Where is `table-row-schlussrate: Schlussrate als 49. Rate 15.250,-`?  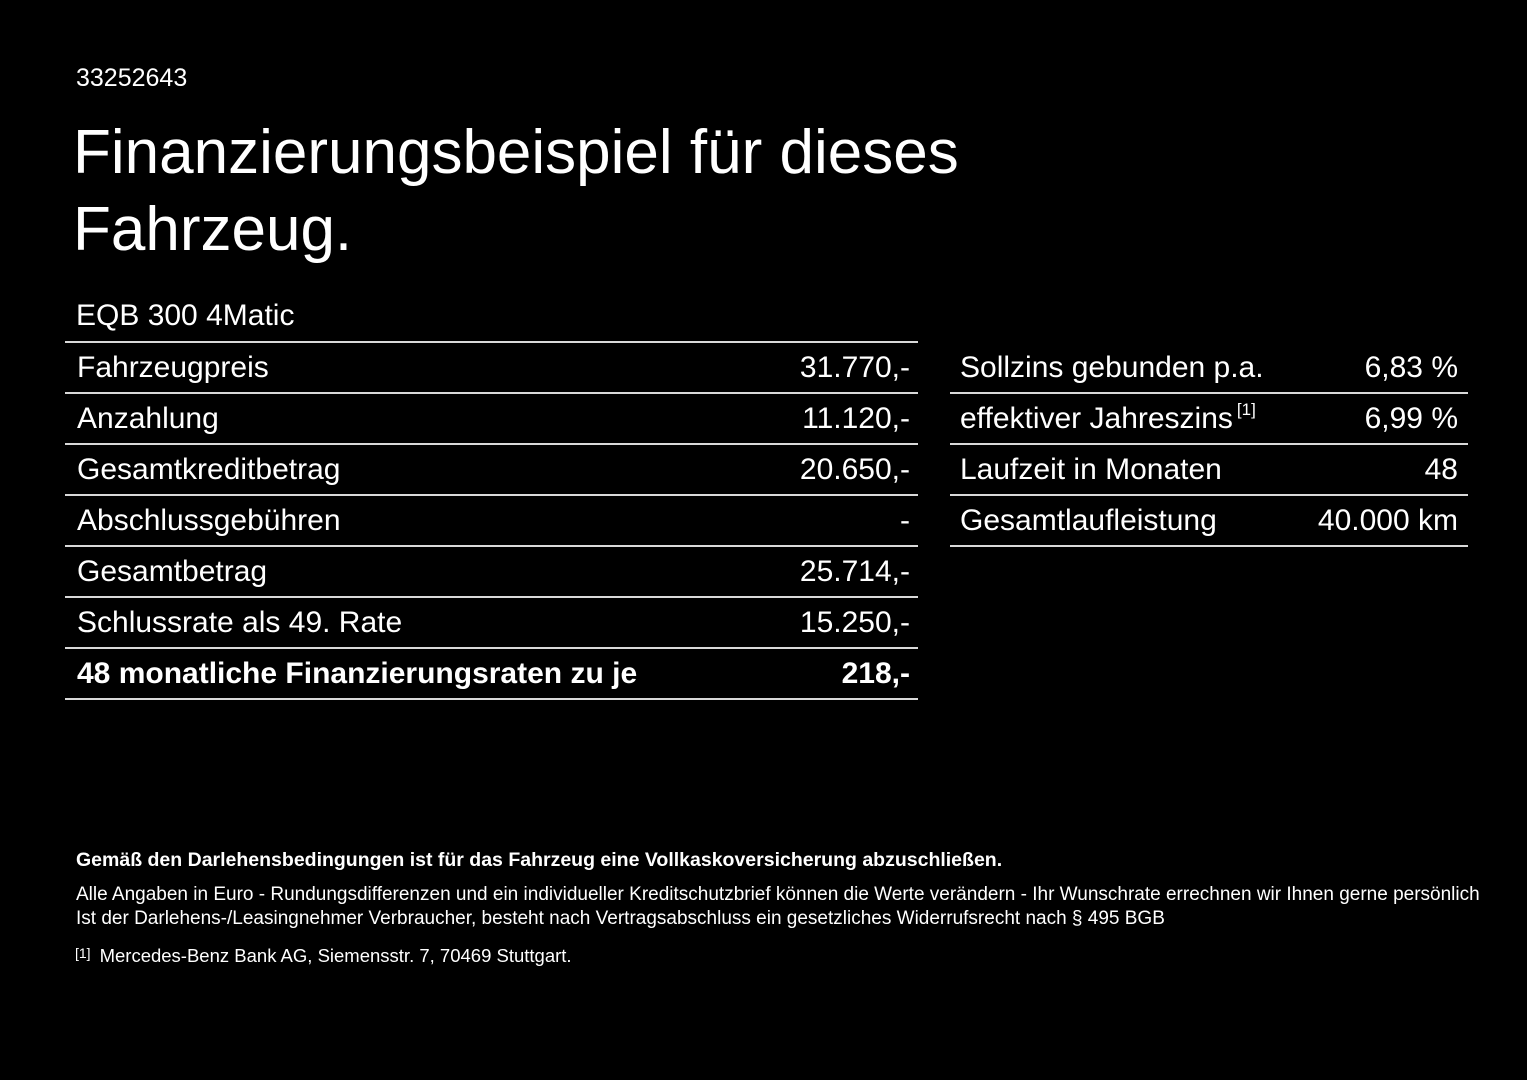 table-row-schlussrate: Schlussrate als 49. Rate 15.250,- is located at coordinates (491, 621).